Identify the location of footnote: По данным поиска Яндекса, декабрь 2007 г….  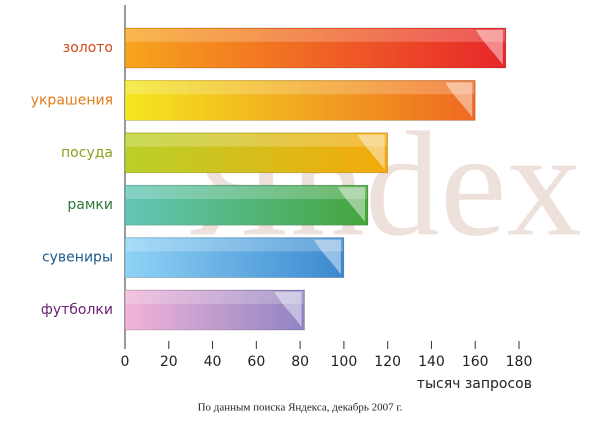
(300, 408).